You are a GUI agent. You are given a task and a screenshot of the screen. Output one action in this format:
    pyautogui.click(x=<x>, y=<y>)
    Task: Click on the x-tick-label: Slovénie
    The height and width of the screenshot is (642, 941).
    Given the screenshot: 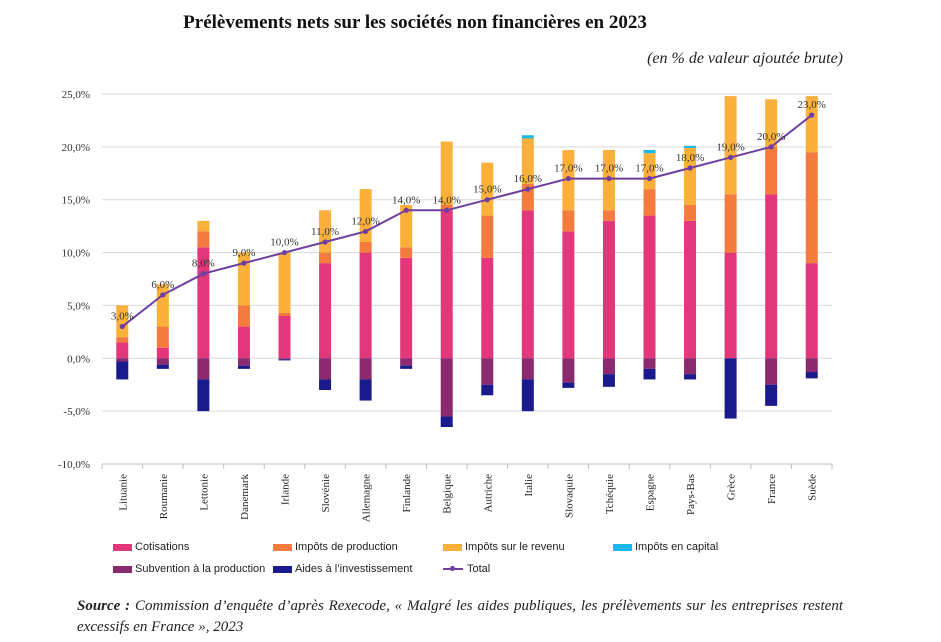 What is the action you would take?
    pyautogui.click(x=326, y=493)
    